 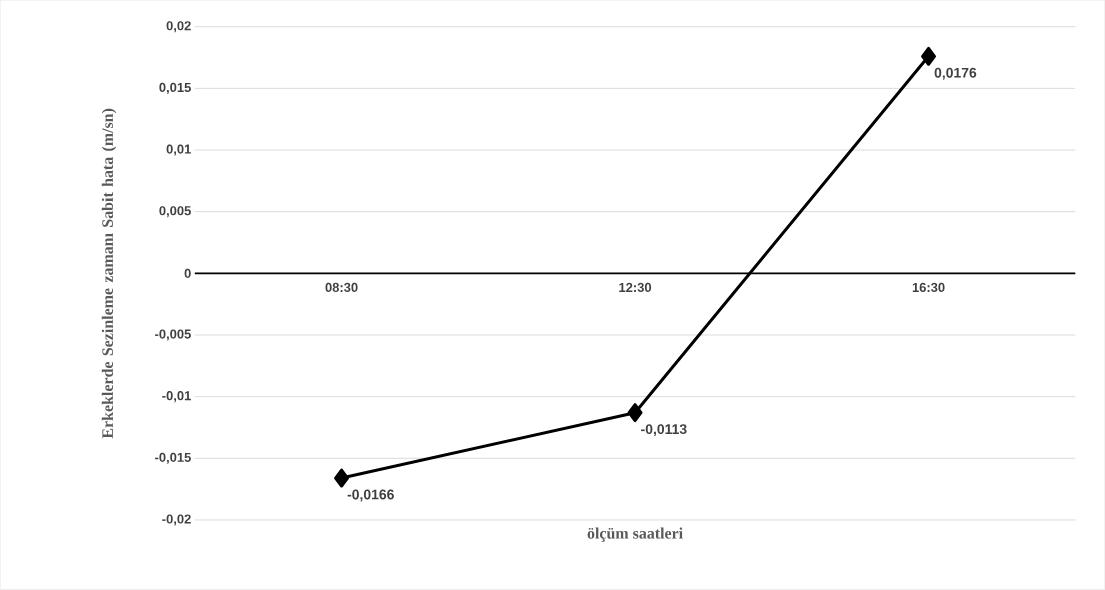 What do you see at coordinates (928, 287) in the screenshot?
I see `x-tick-label: 16:30` at bounding box center [928, 287].